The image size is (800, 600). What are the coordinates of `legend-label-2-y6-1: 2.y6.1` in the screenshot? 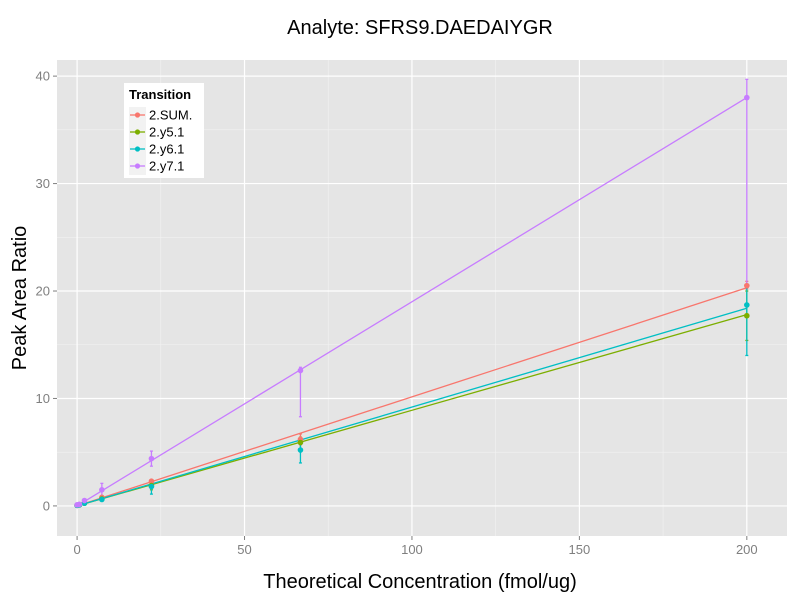 It's located at (166, 149).